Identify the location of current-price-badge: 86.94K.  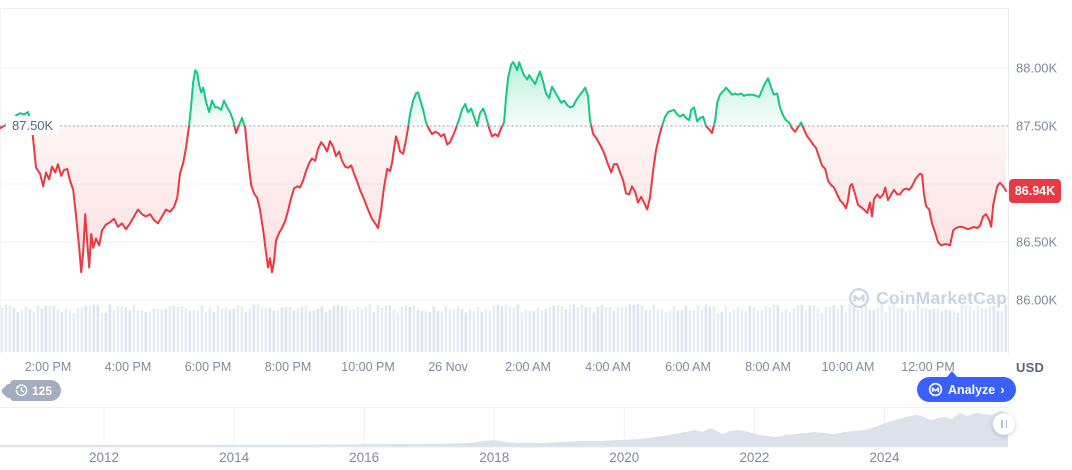
(1035, 190).